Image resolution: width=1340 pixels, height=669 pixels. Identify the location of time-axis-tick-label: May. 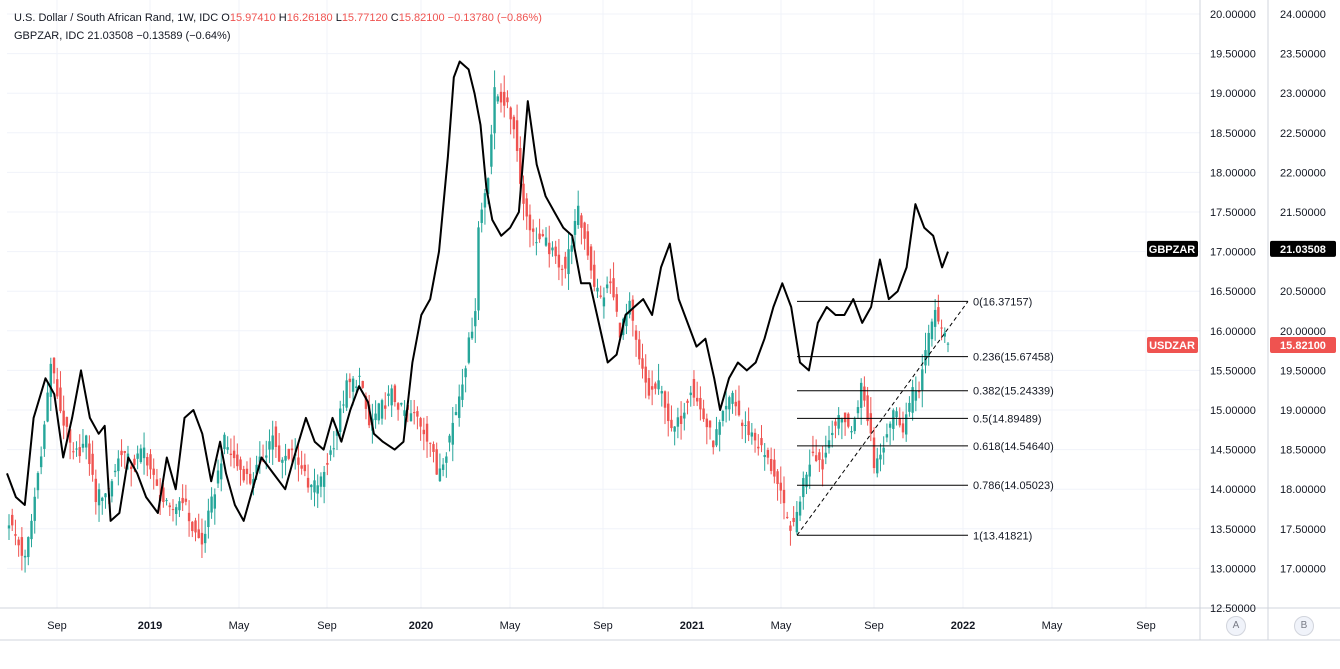
(510, 626).